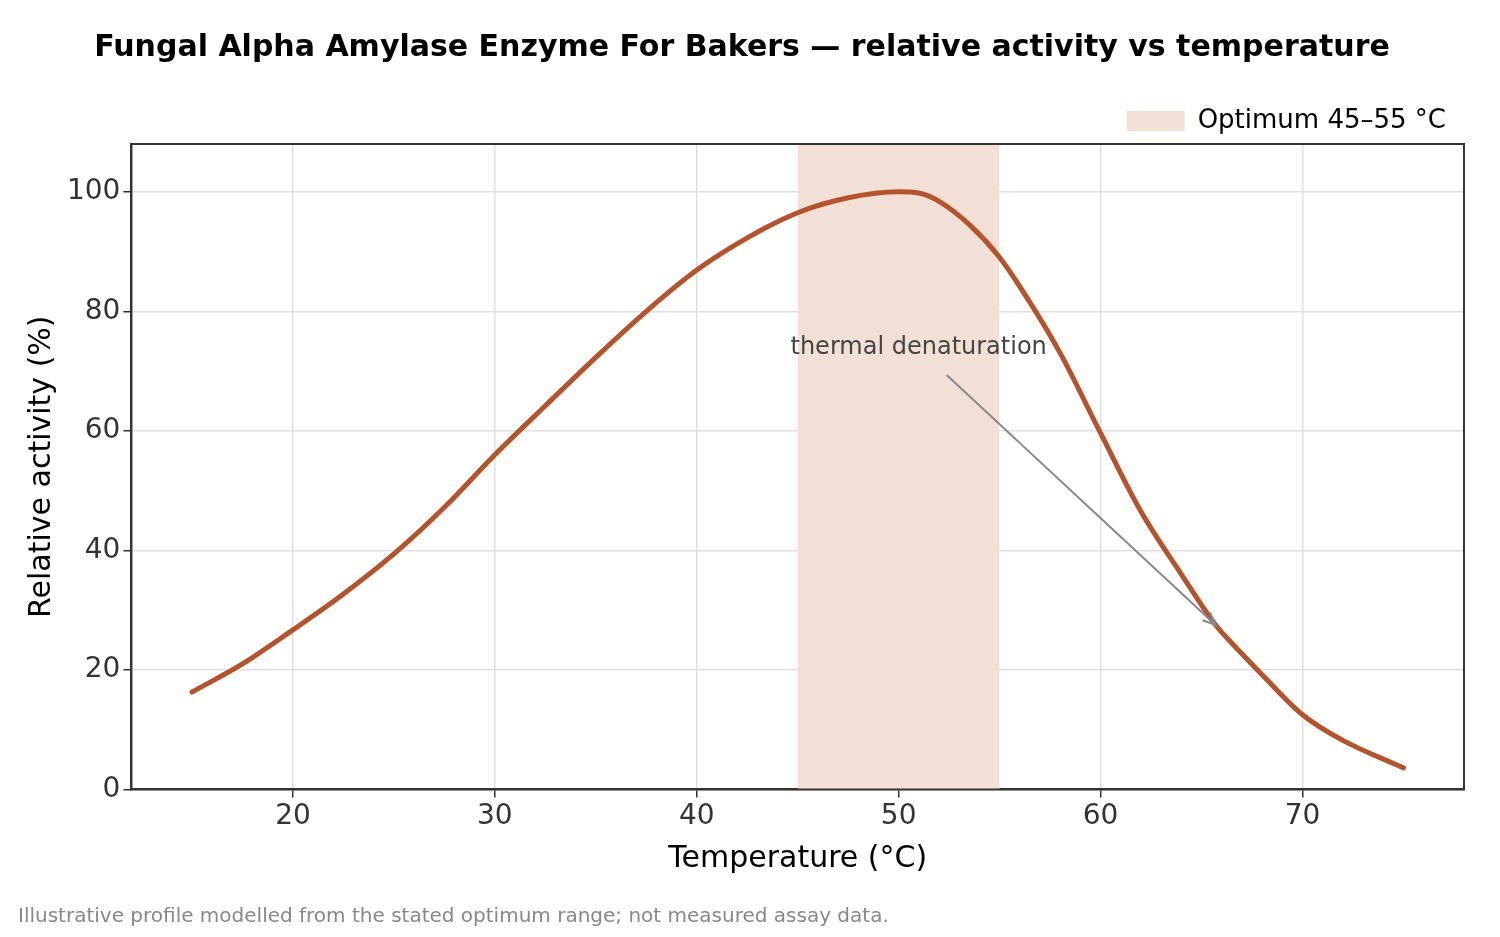  Describe the element at coordinates (696, 815) in the screenshot. I see `x-tick-label: 40` at that location.